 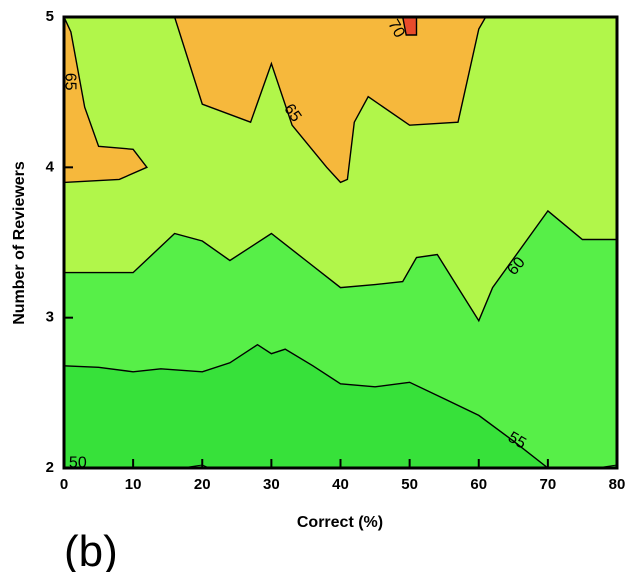 I want to click on x-tick-label: 0, so click(x=64, y=484).